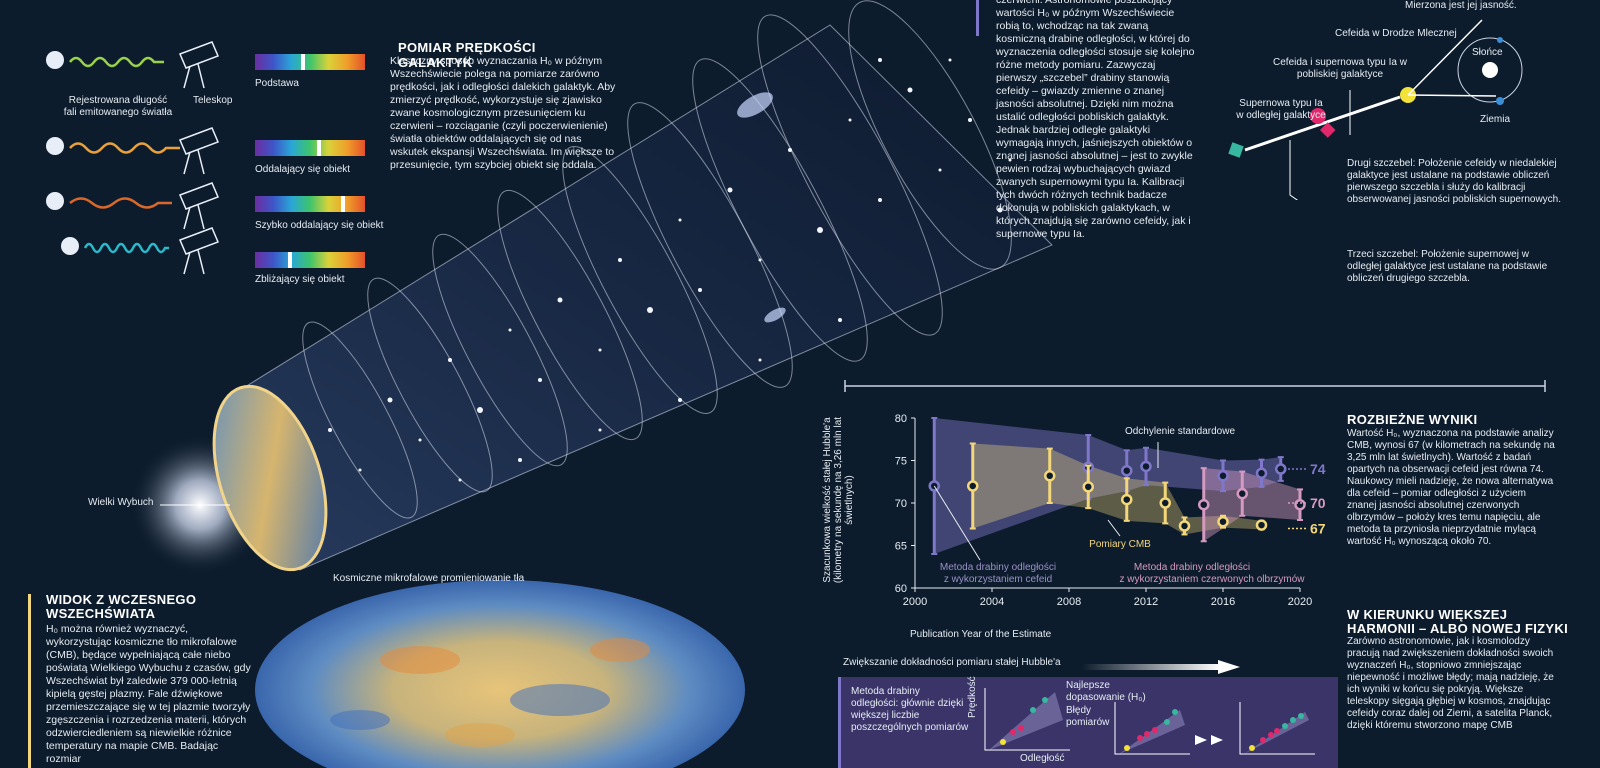 The width and height of the screenshot is (1600, 768). Describe the element at coordinates (901, 419) in the screenshot. I see `y-tick-label: 80` at that location.